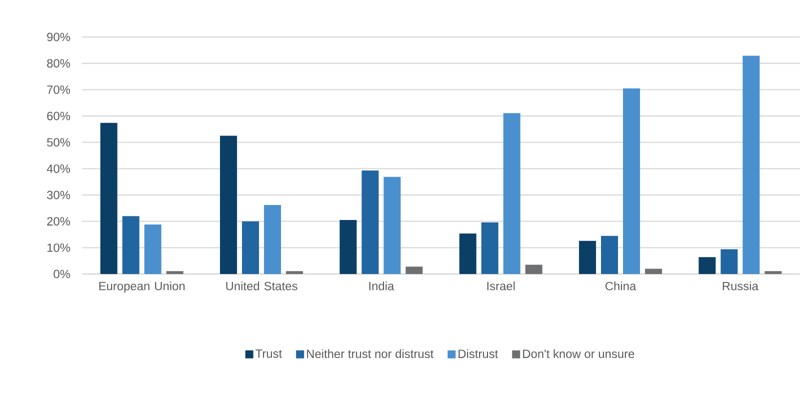 The image size is (811, 409). What do you see at coordinates (58, 221) in the screenshot?
I see `y-tick-label: 20%` at bounding box center [58, 221].